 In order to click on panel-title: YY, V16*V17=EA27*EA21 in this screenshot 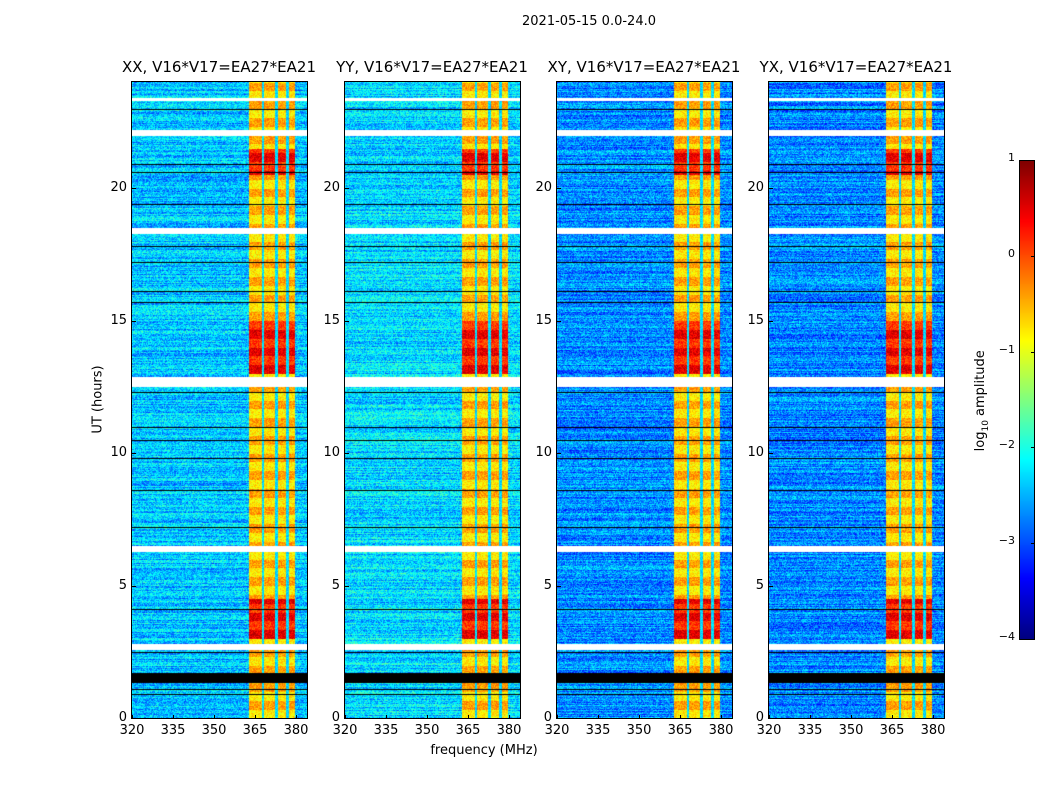, I will do `click(432, 67)`.